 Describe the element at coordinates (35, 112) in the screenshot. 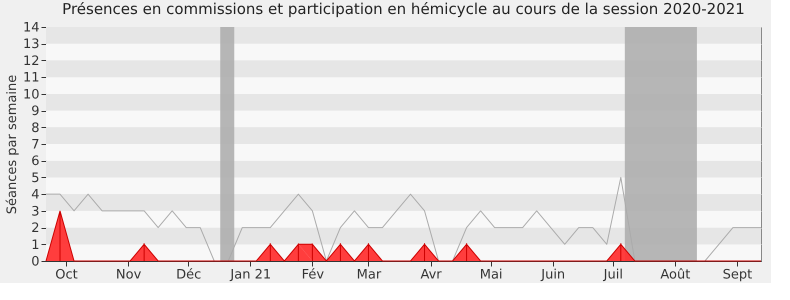

I see `y-tick-label: 9` at that location.